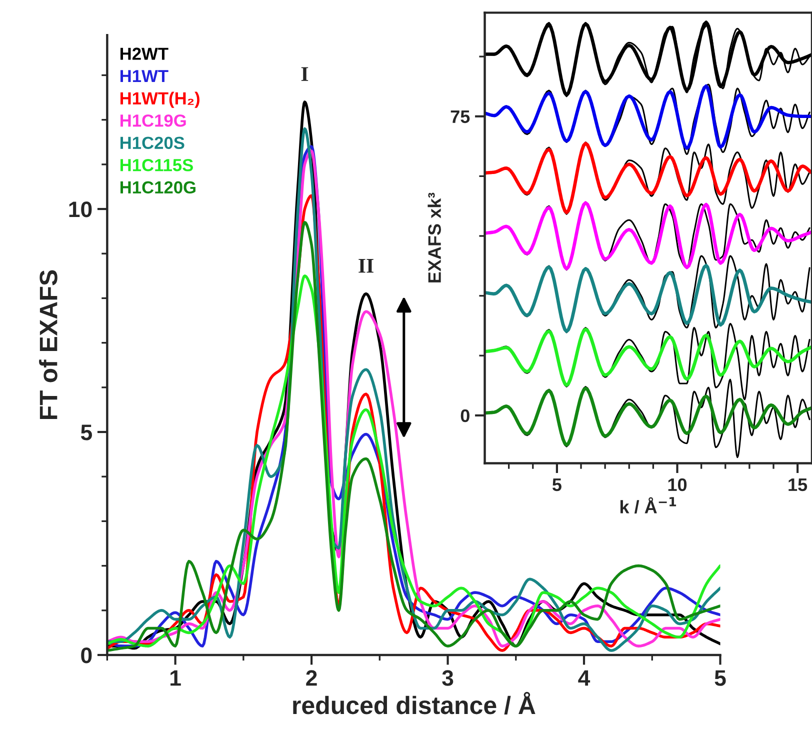 The height and width of the screenshot is (746, 812). What do you see at coordinates (448, 678) in the screenshot?
I see `x-tick-label: 3` at bounding box center [448, 678].